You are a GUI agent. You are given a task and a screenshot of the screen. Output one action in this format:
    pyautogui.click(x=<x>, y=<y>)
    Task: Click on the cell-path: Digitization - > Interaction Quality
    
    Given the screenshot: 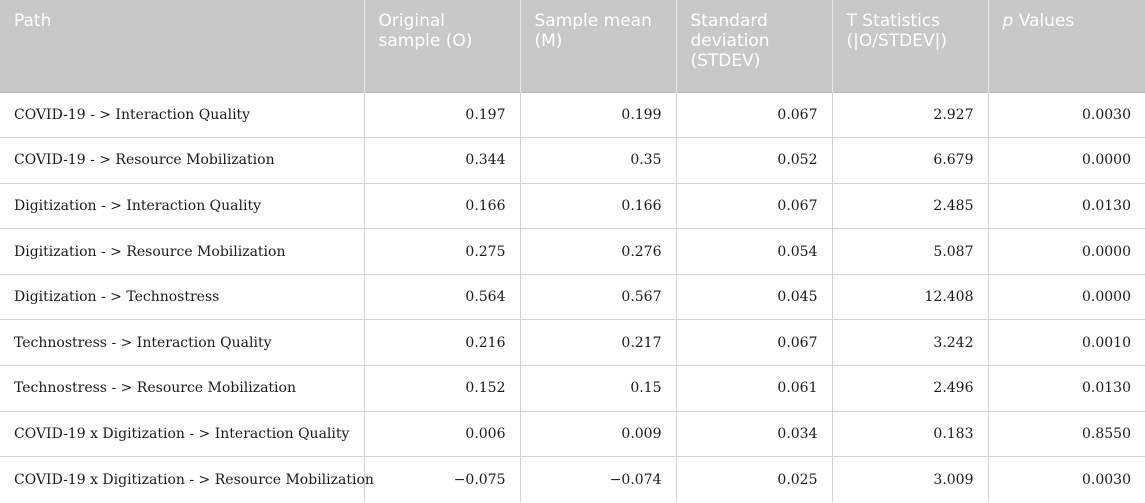 What is the action you would take?
    pyautogui.click(x=182, y=205)
    